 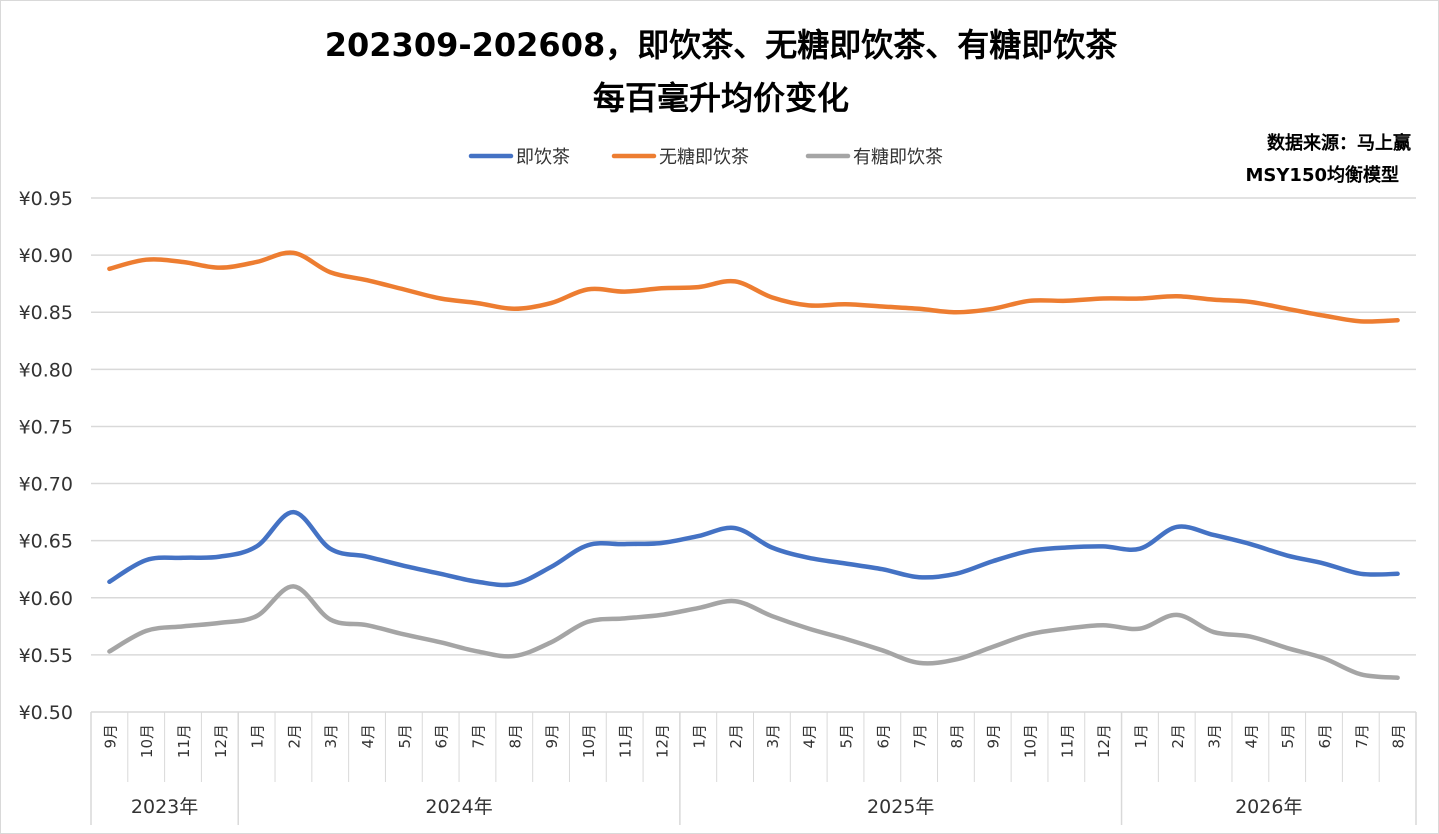 What do you see at coordinates (900, 807) in the screenshot?
I see `year-label: 2025年` at bounding box center [900, 807].